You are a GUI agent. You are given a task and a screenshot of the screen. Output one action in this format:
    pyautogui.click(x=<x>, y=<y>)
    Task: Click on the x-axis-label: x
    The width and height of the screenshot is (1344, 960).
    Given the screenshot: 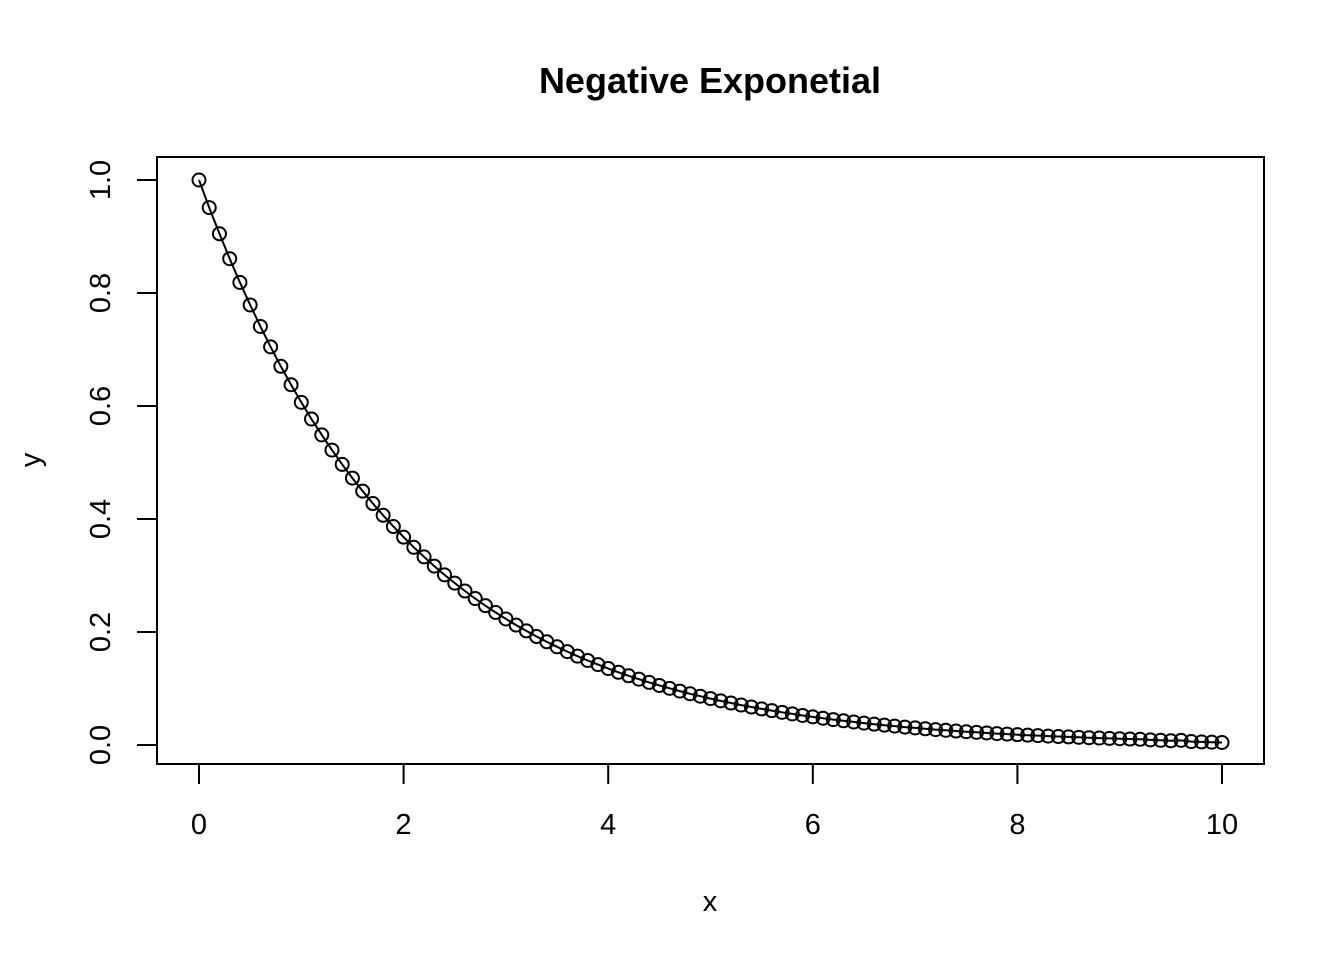 What is the action you would take?
    pyautogui.click(x=710, y=902)
    